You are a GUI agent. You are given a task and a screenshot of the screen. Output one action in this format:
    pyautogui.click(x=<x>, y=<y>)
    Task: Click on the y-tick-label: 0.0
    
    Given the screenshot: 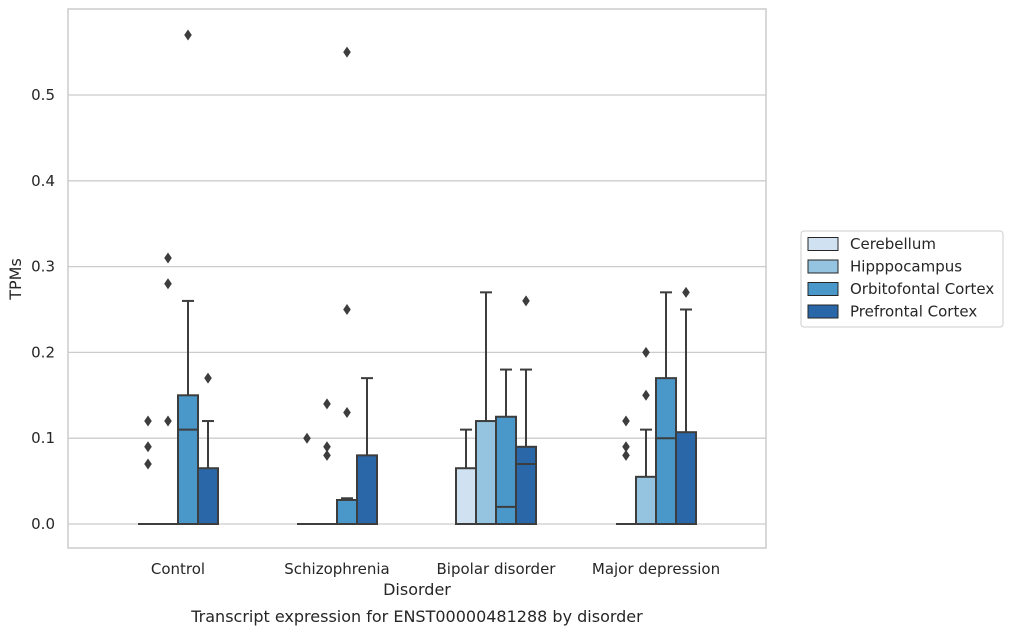 What is the action you would take?
    pyautogui.click(x=43, y=524)
    